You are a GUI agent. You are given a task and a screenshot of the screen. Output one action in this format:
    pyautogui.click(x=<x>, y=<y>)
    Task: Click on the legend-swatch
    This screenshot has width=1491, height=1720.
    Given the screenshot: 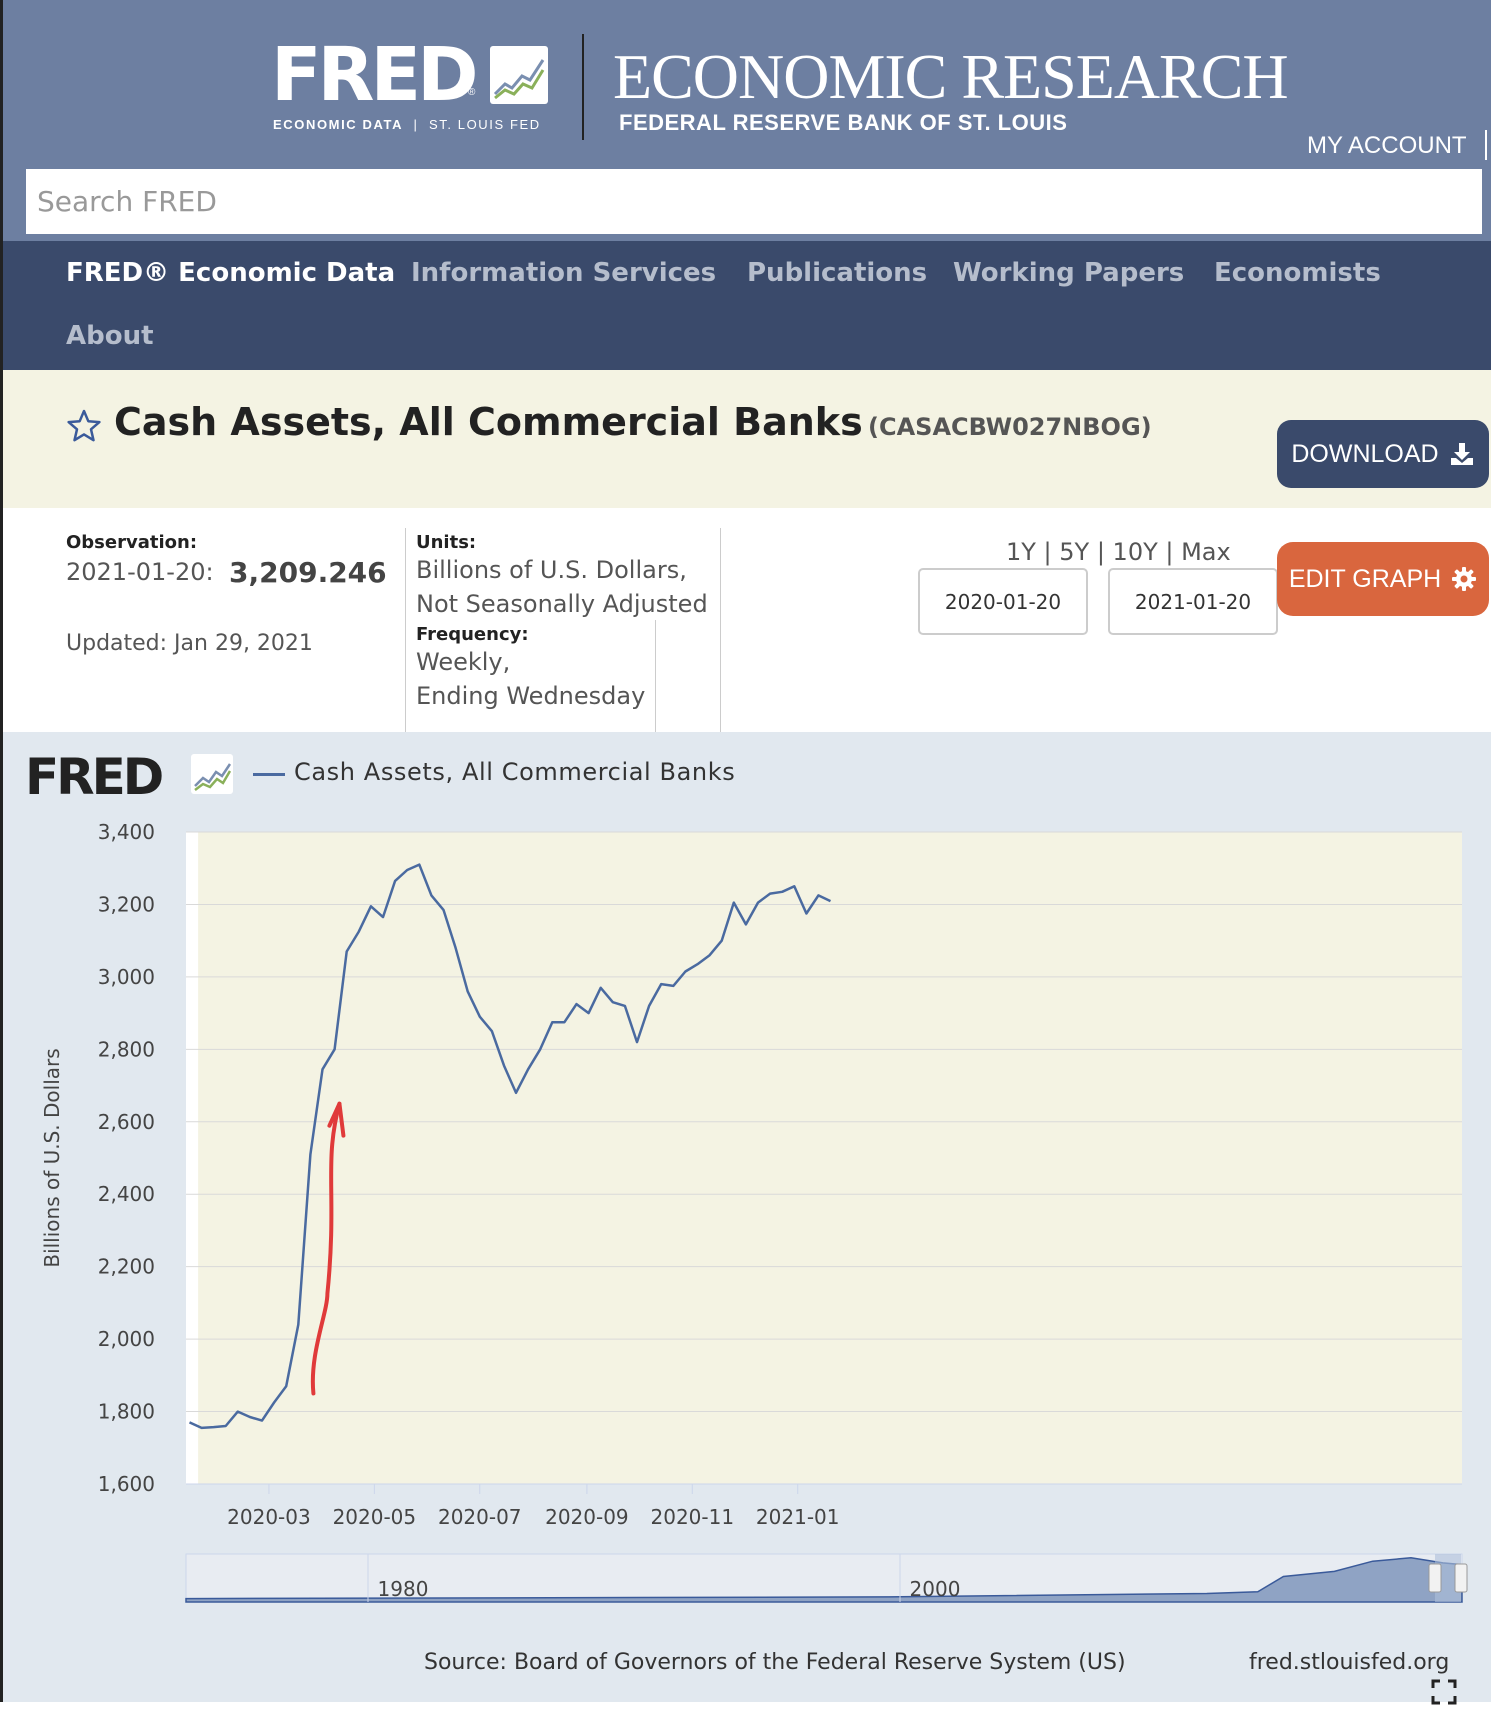 What is the action you would take?
    pyautogui.click(x=269, y=774)
    